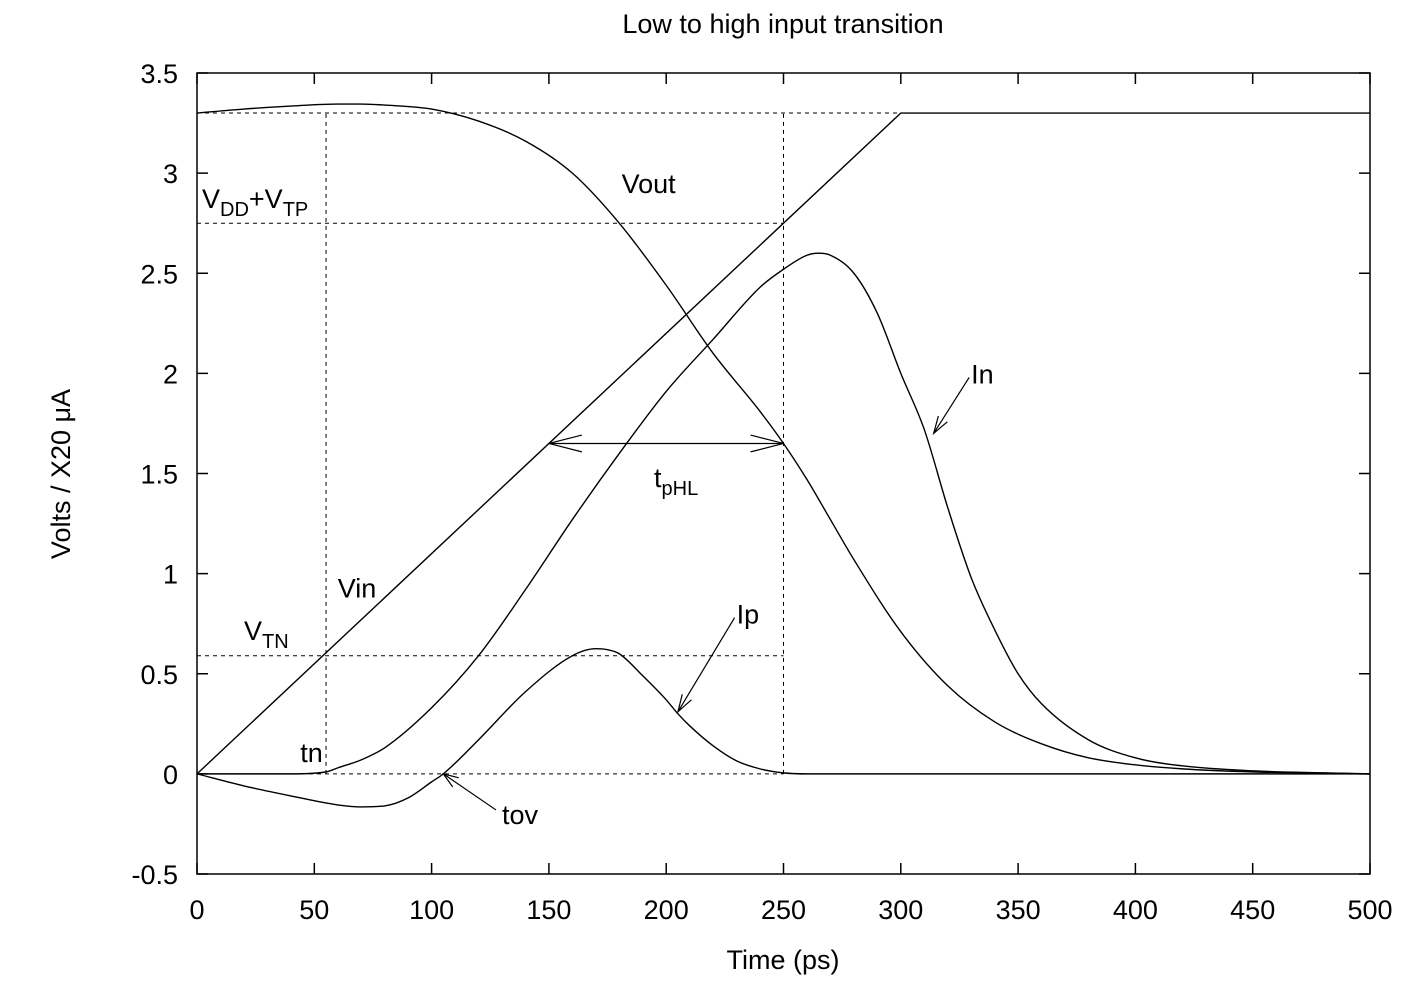 The width and height of the screenshot is (1401, 982). What do you see at coordinates (783, 960) in the screenshot?
I see `x-axis-label: Time (ps)` at bounding box center [783, 960].